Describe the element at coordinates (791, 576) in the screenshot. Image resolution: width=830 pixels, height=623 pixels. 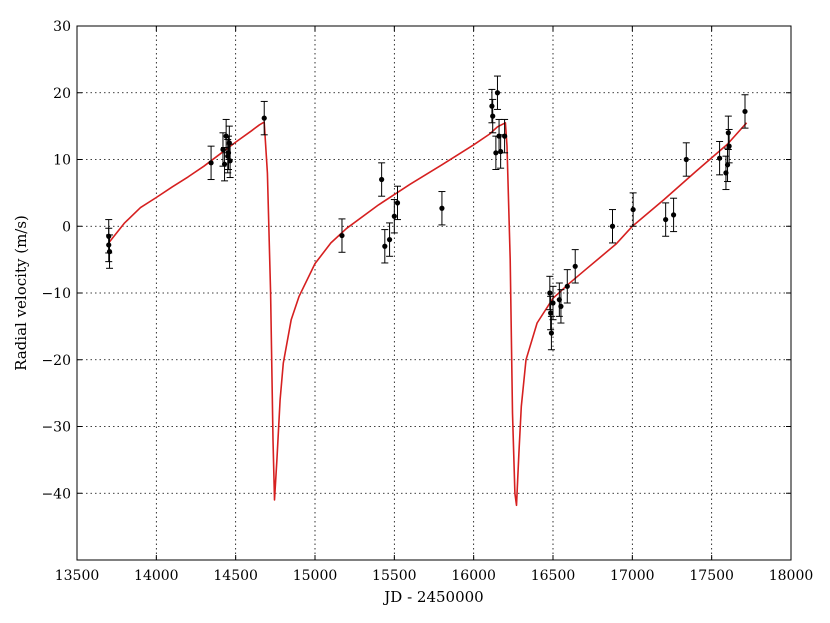
I see `x-tick-label: 18000` at that location.